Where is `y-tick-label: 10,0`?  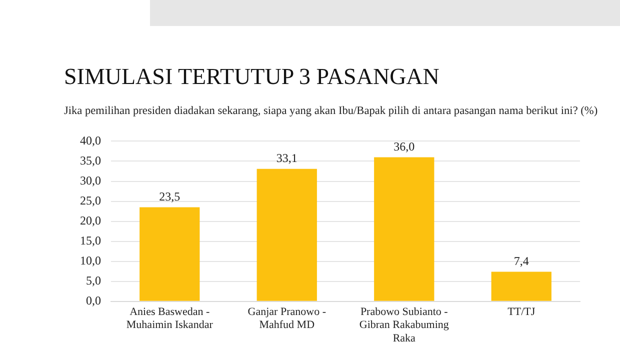 y-tick-label: 10,0 is located at coordinates (90, 261).